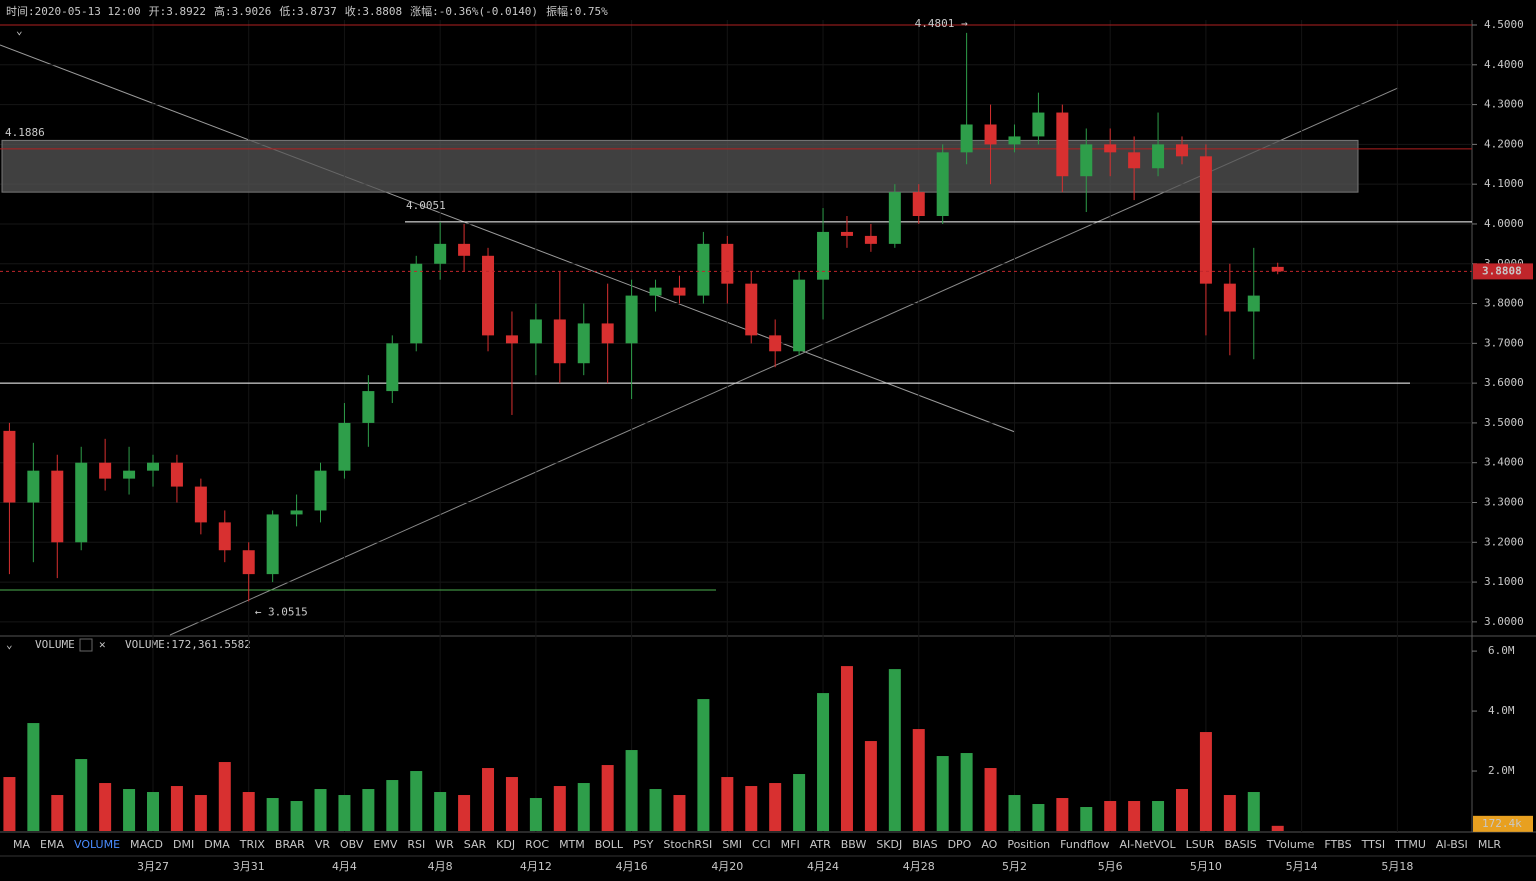  Describe the element at coordinates (19, 30) in the screenshot. I see `collapse-icon: ⌄` at that location.